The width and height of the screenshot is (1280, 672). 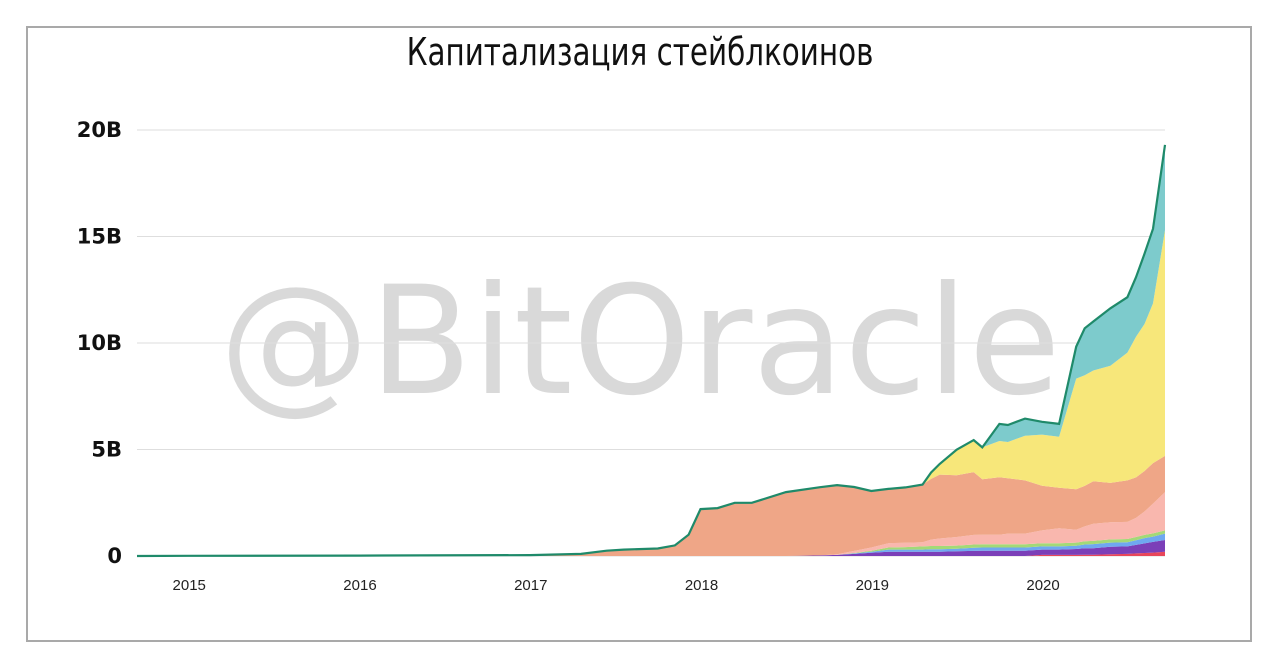 I want to click on y-tick-label: 20B, so click(x=99, y=130).